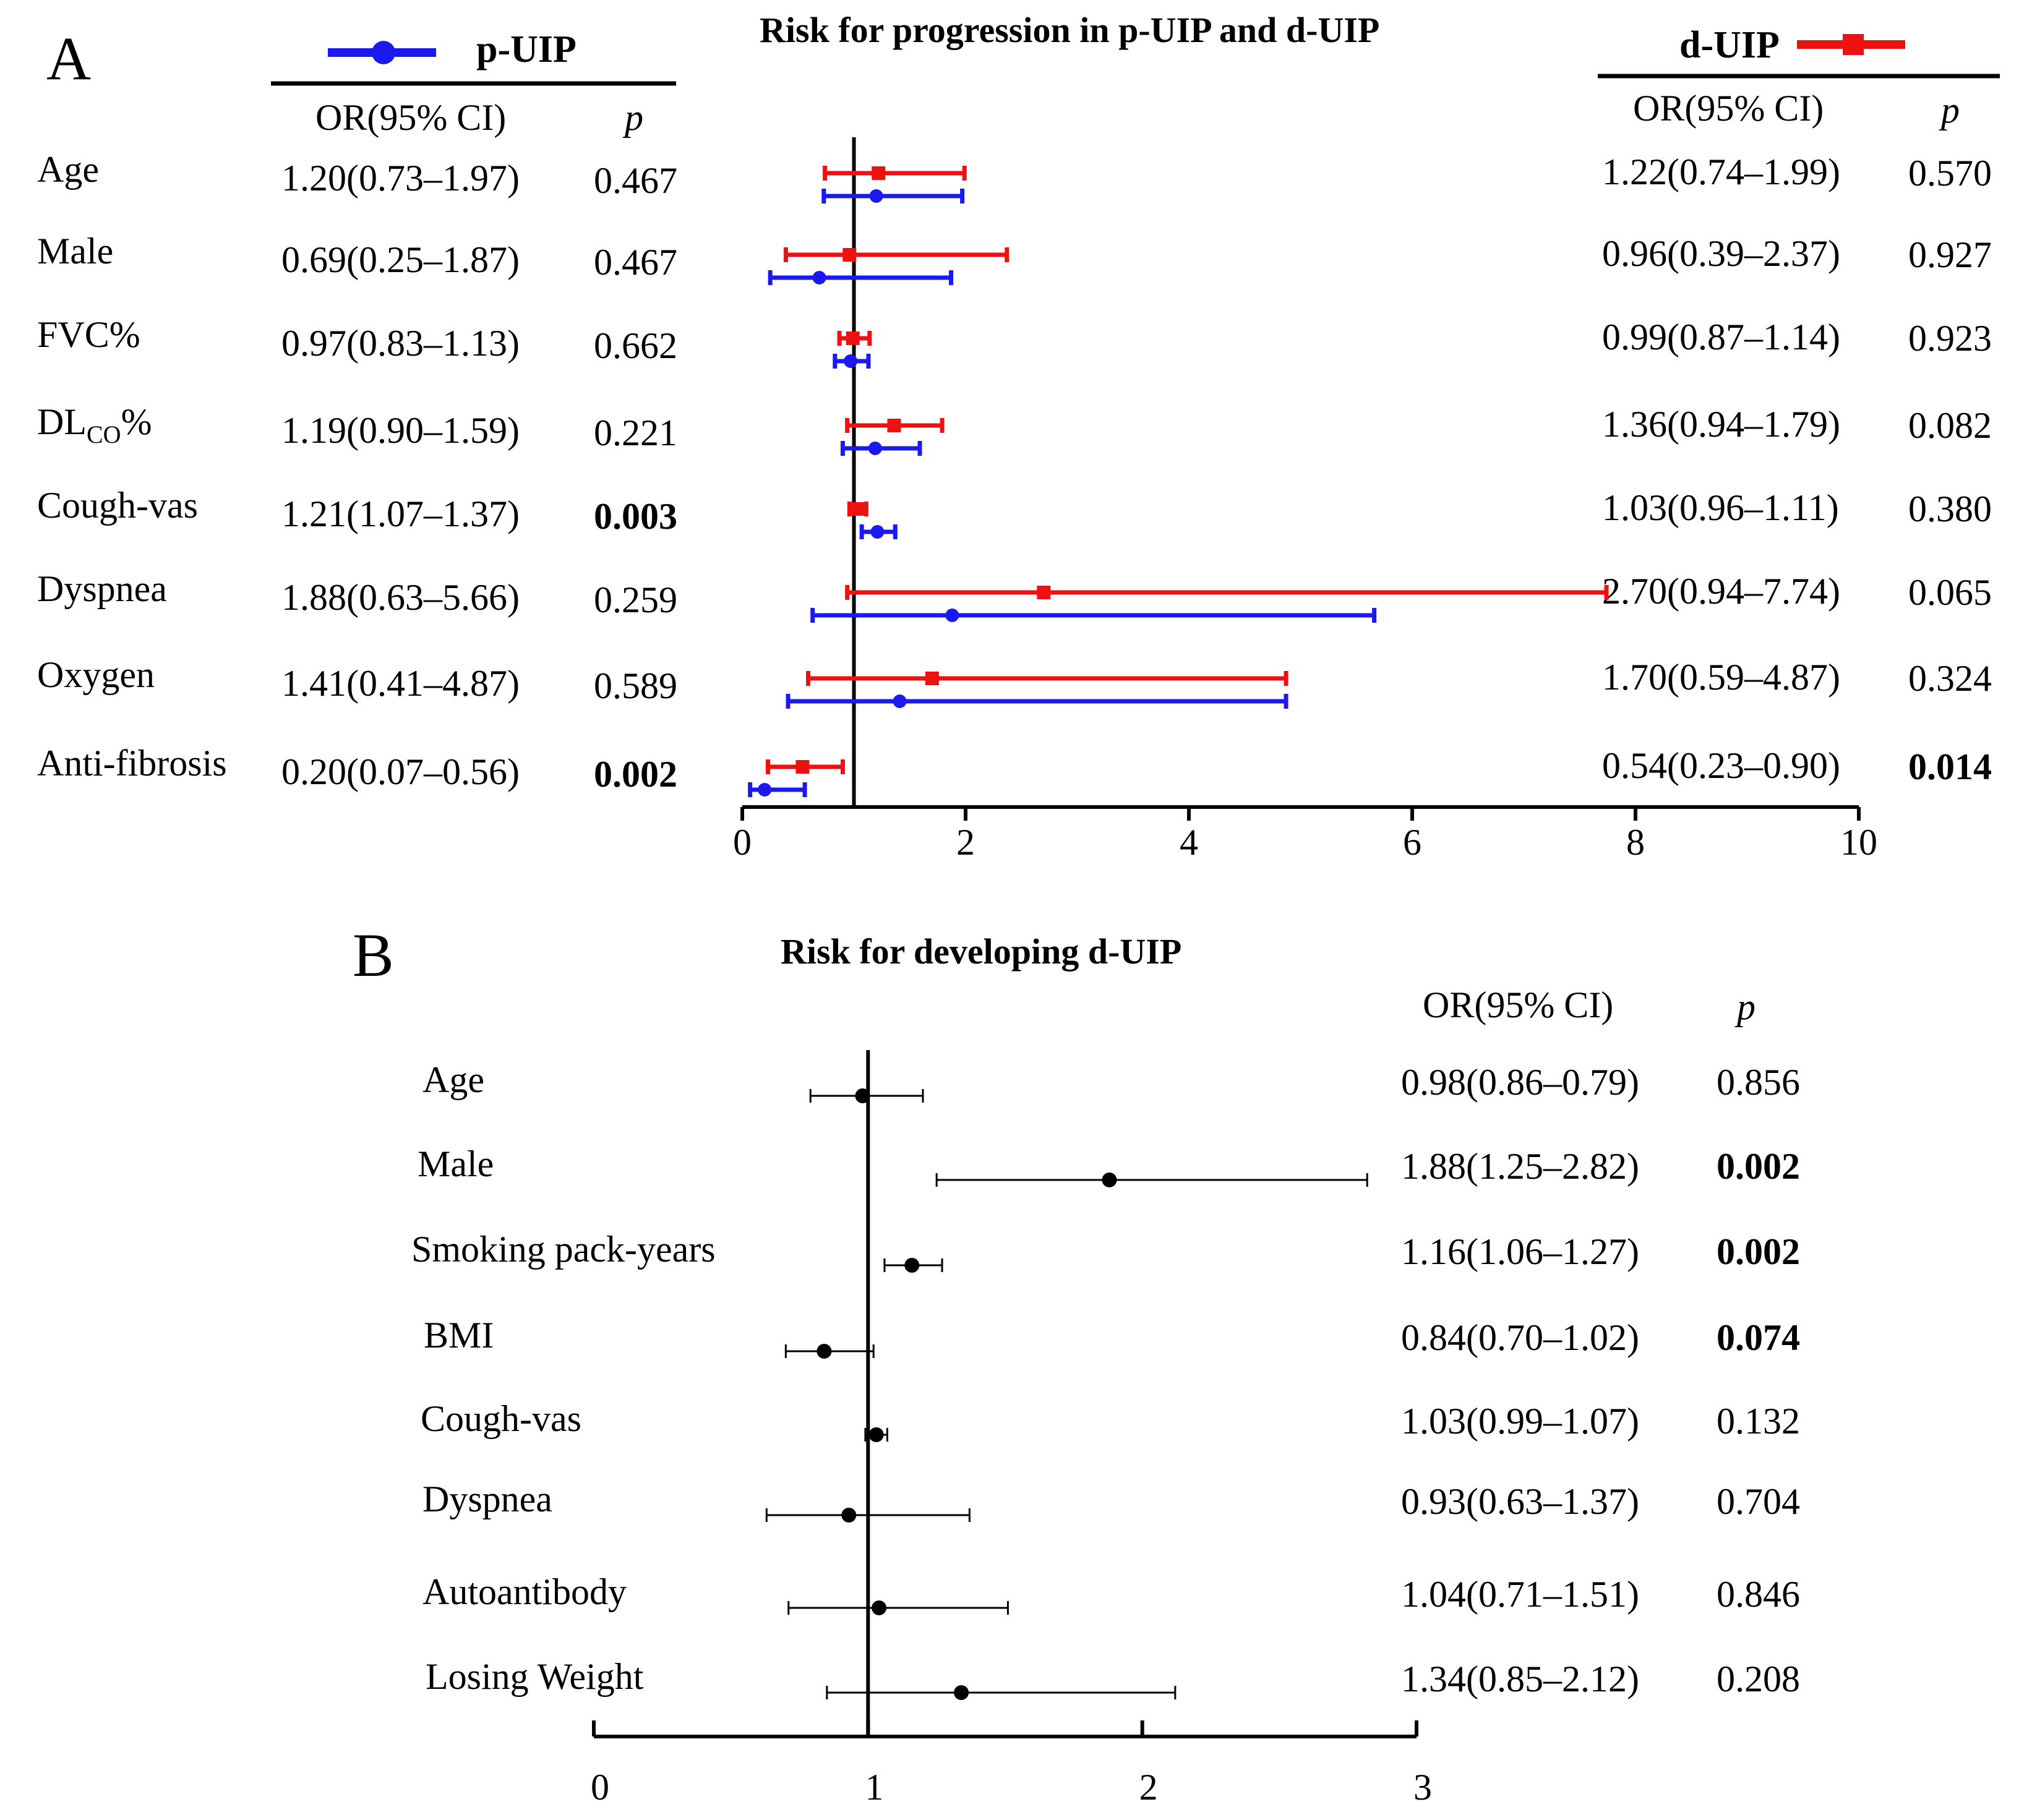  What do you see at coordinates (635, 599) in the screenshot?
I see `p-uip-p-value: 0.259` at bounding box center [635, 599].